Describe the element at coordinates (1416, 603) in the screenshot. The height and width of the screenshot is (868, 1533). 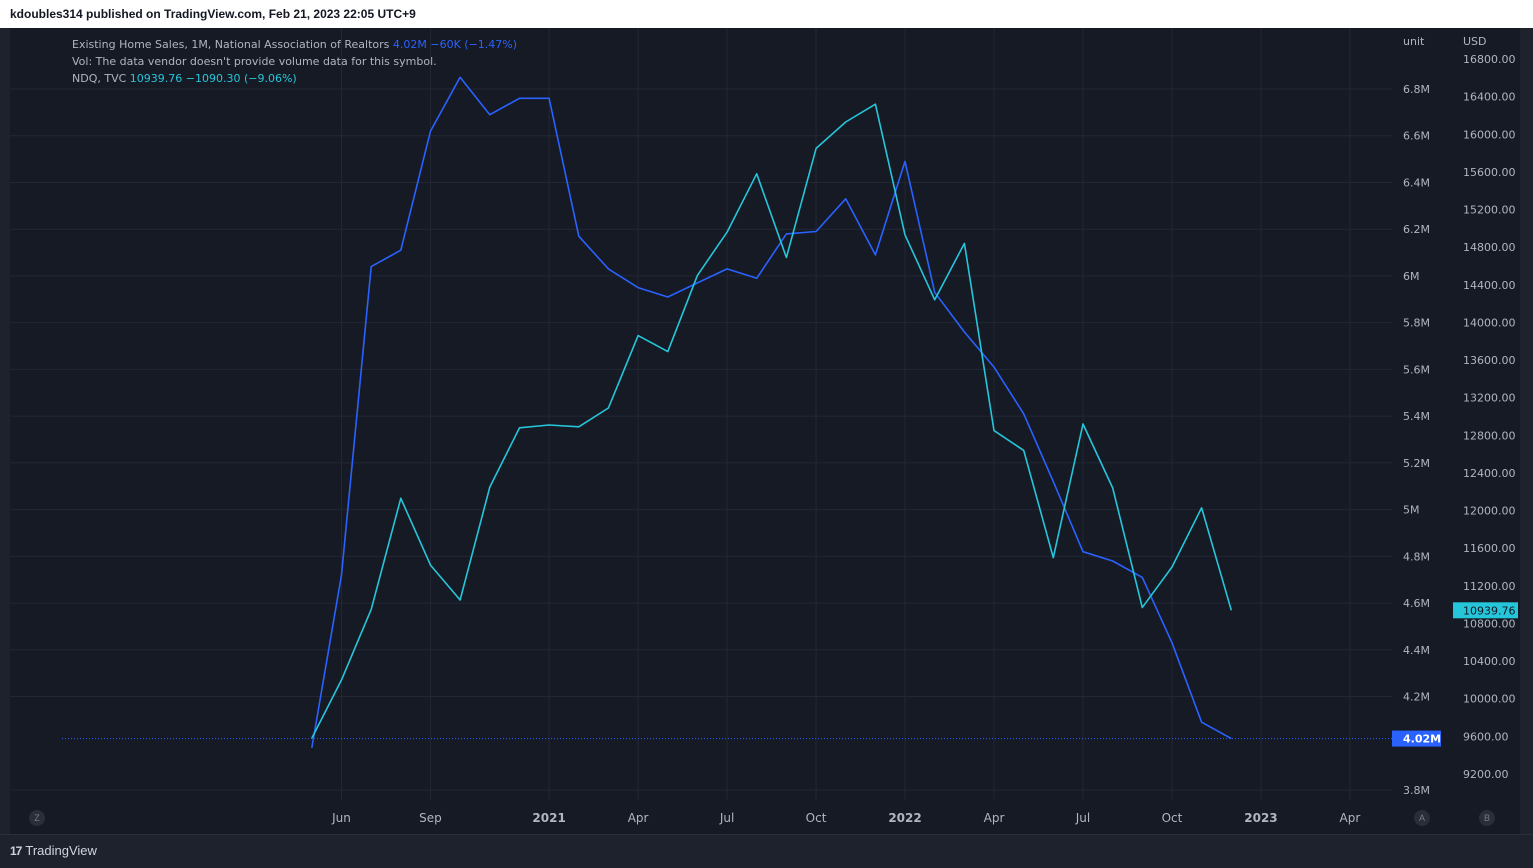
I see `left-axis-tick: 4.6M` at that location.